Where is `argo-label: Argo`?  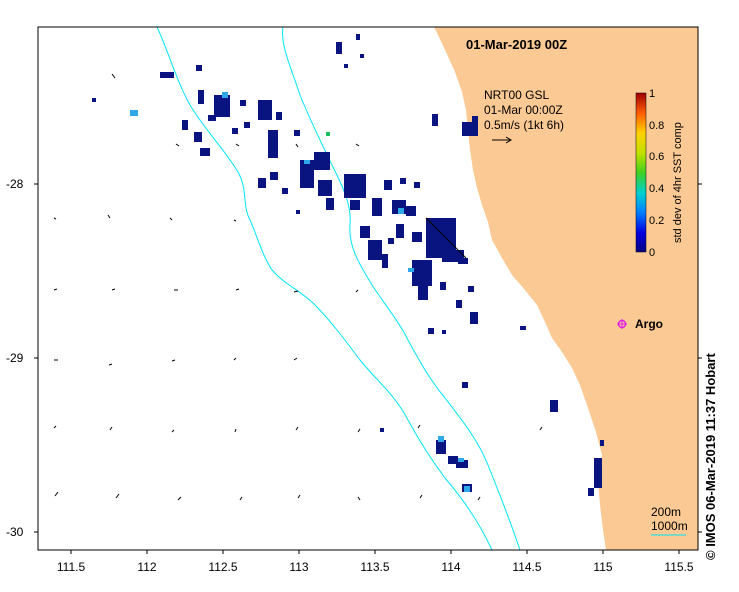
argo-label: Argo is located at coordinates (649, 324).